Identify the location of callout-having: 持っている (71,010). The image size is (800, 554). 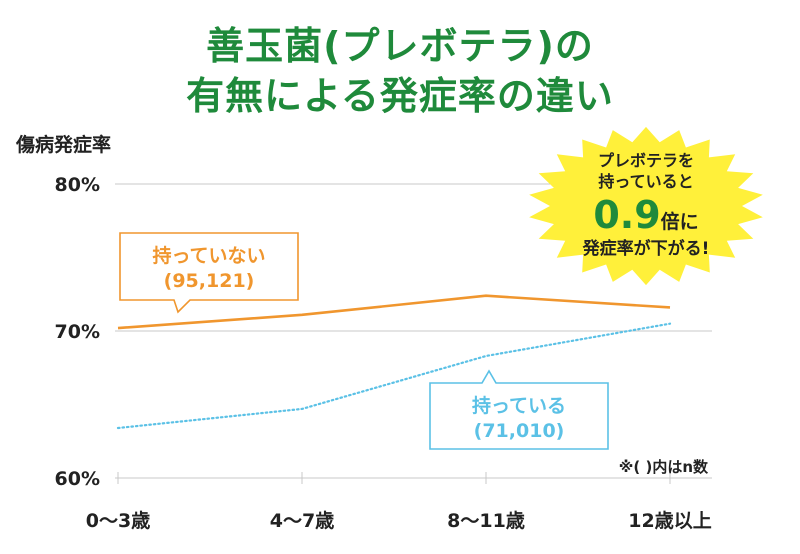
(519, 409).